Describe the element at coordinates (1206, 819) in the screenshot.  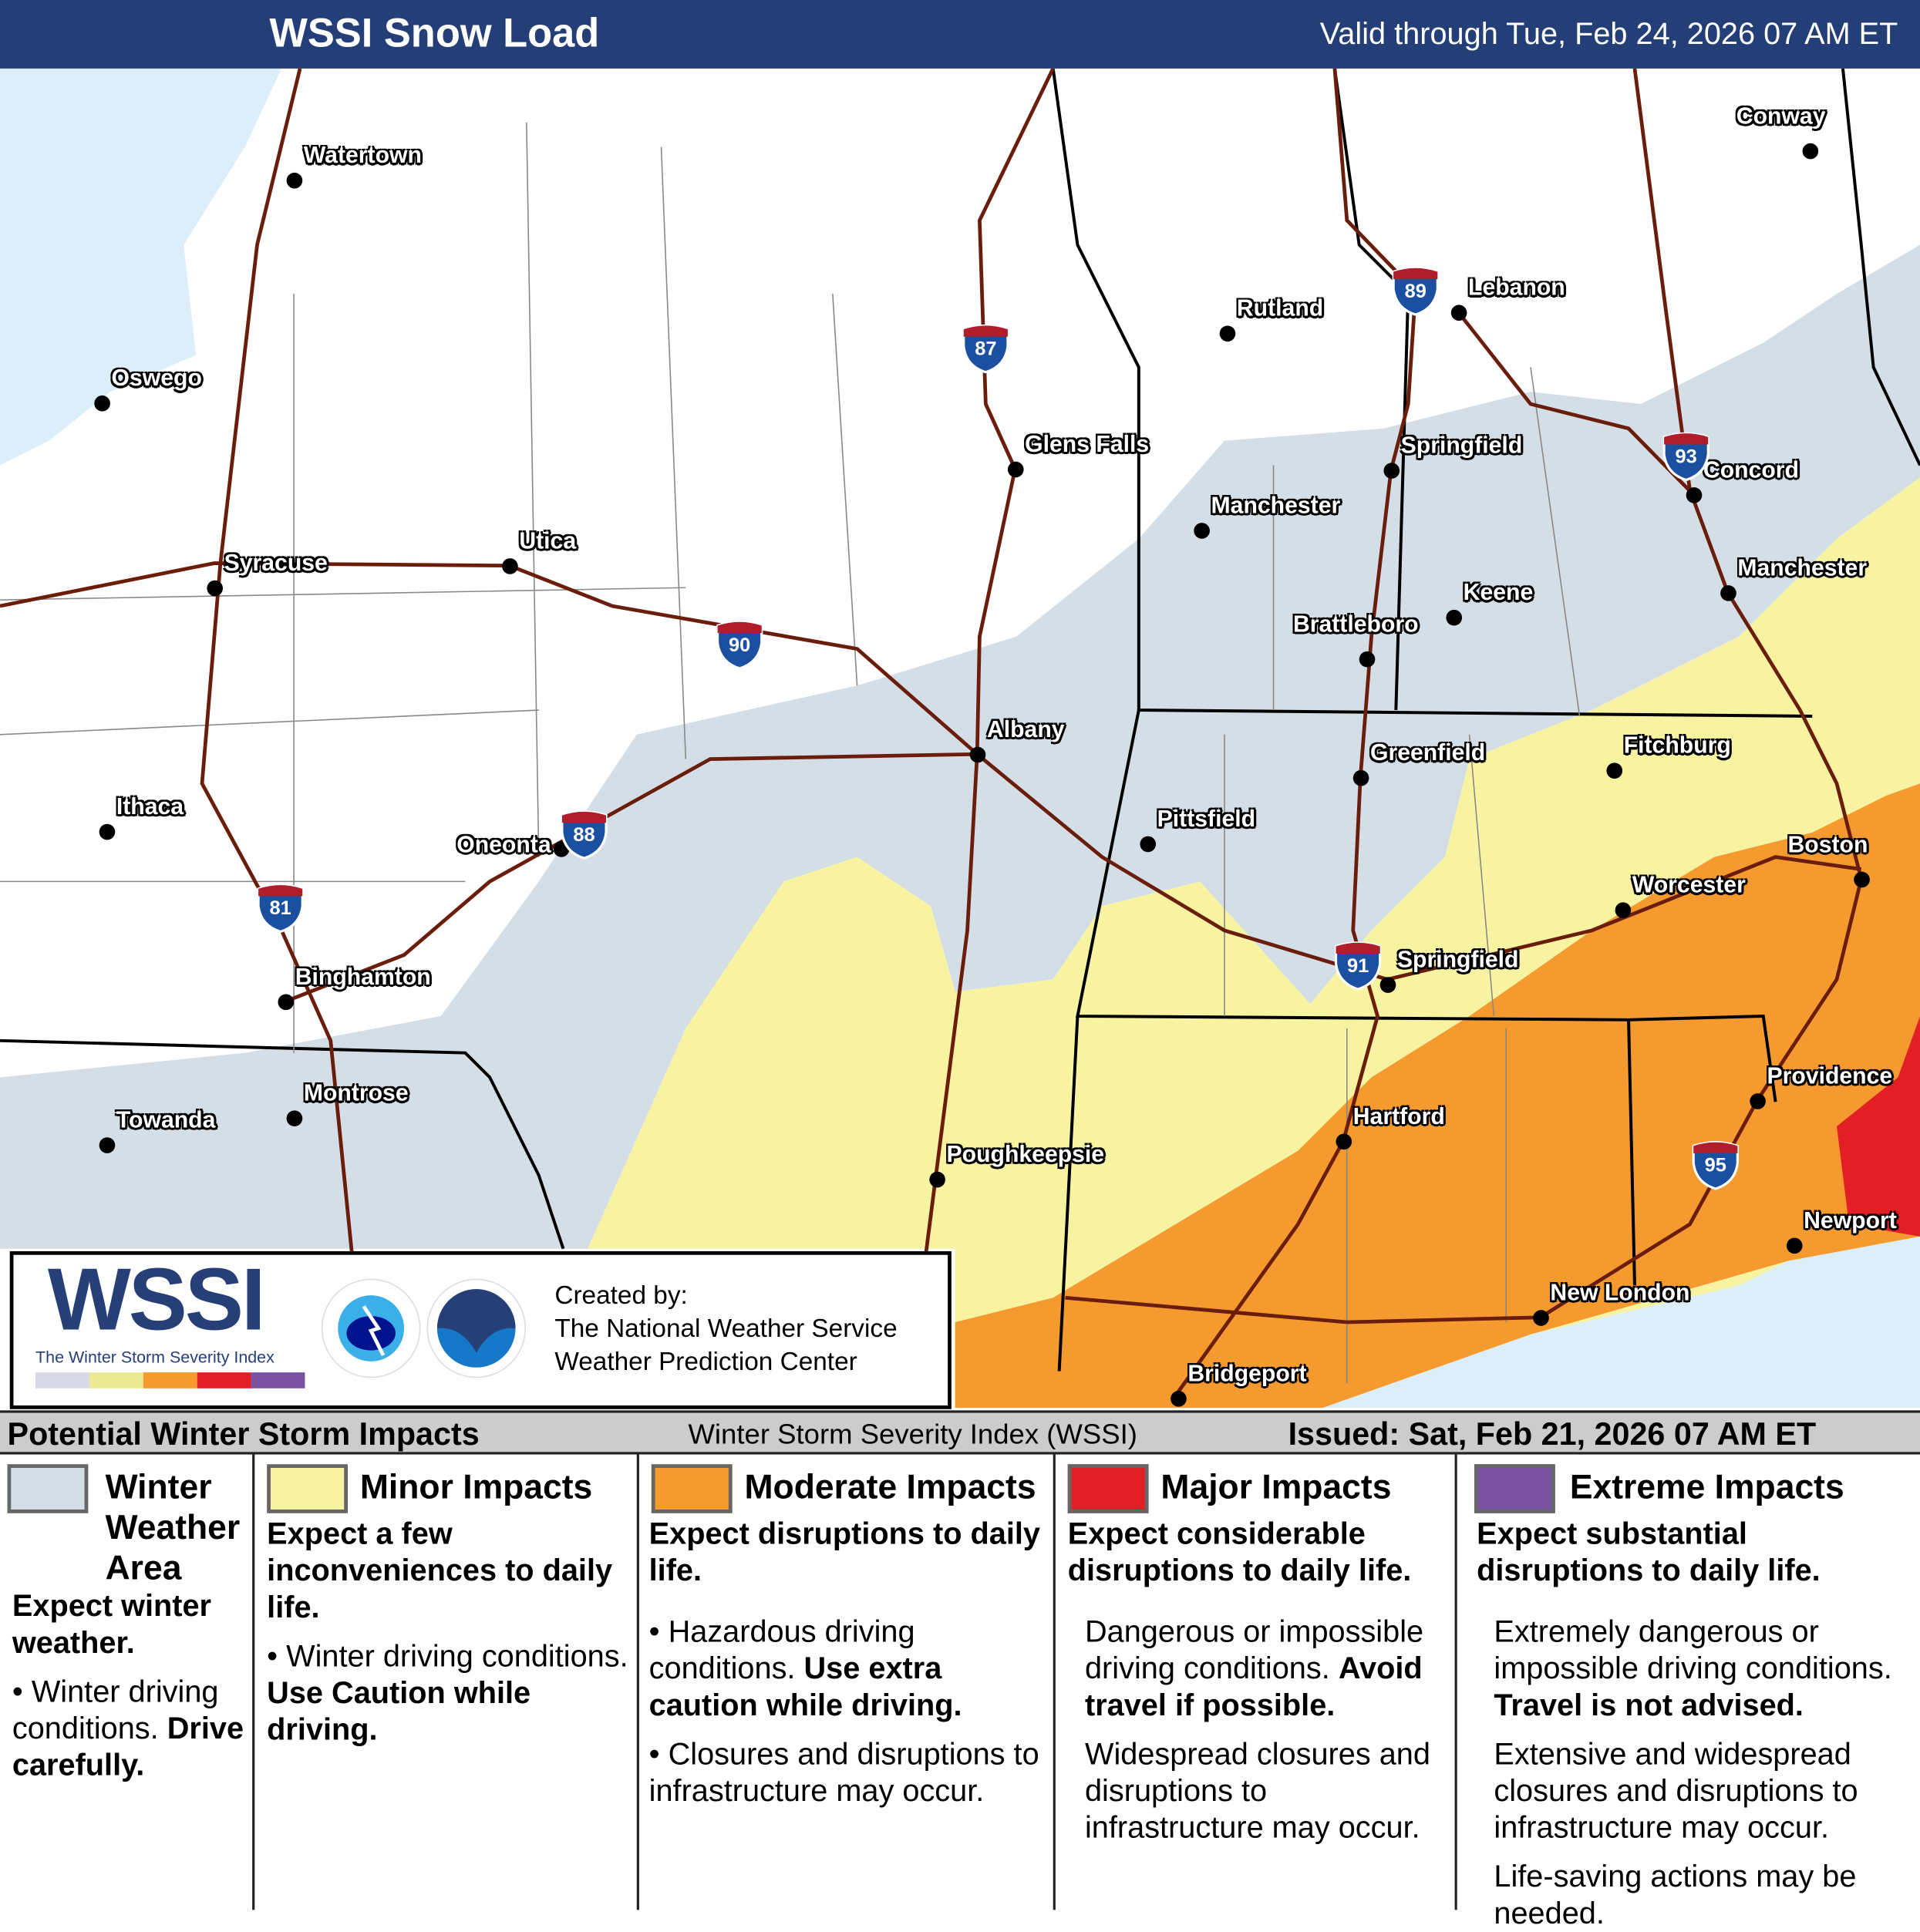
I see `city-label: Pittsfield` at that location.